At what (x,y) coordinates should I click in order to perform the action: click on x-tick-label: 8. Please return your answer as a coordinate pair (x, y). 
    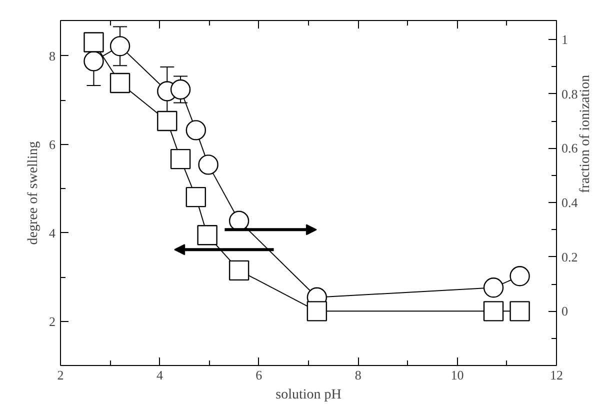
    Looking at the image, I should click on (358, 375).